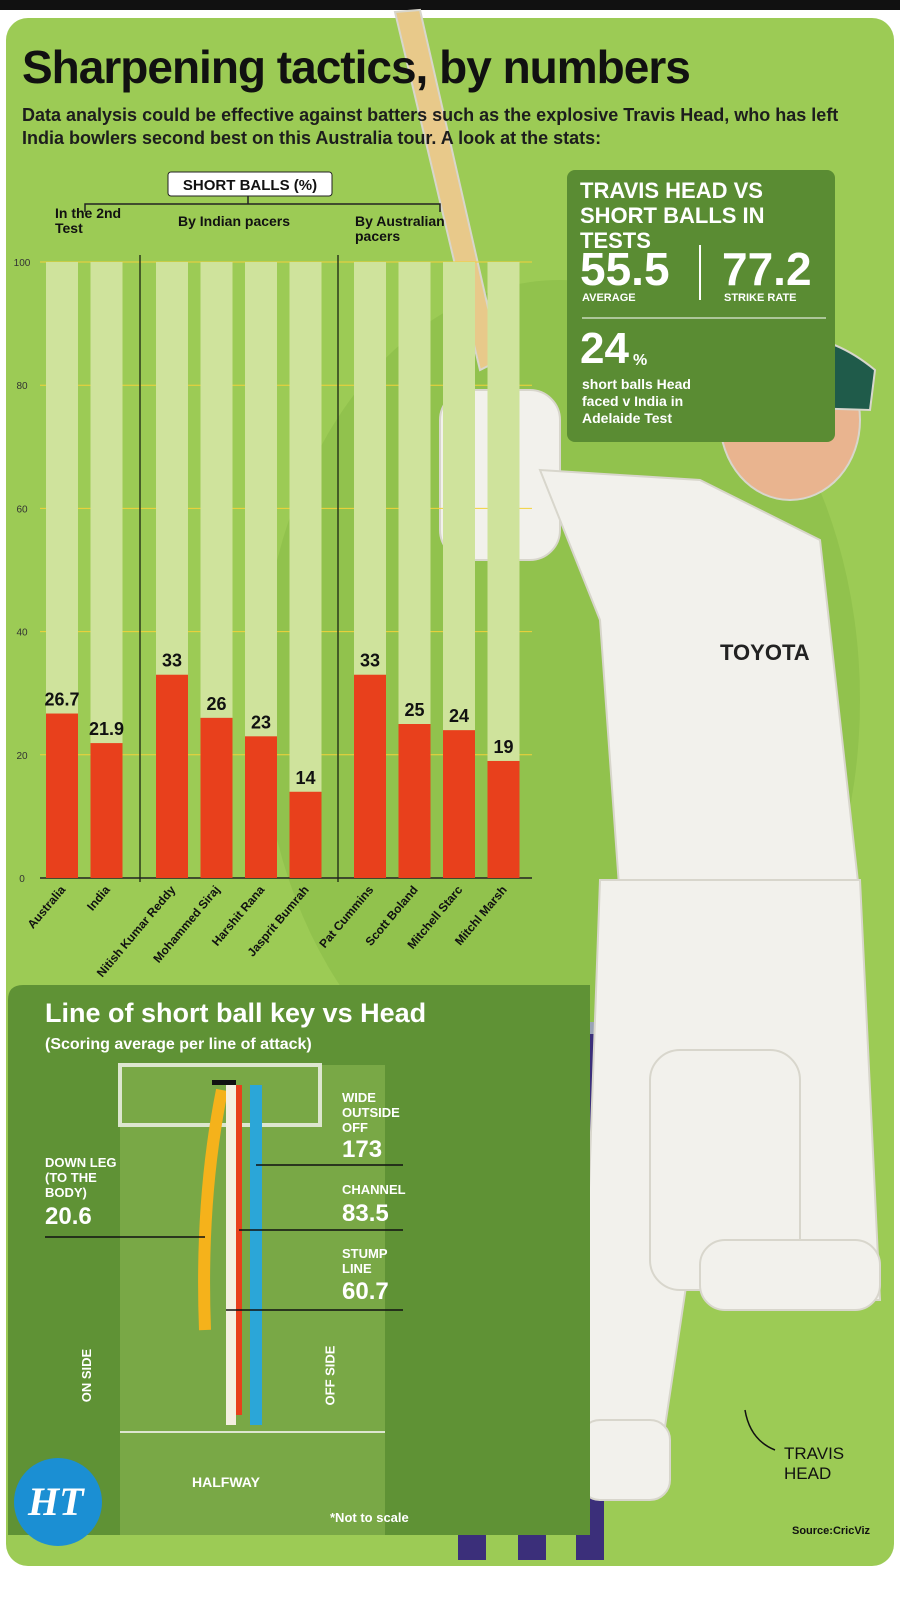  What do you see at coordinates (81, 1177) in the screenshot?
I see `line-label: DOWN LEG (TO THE BODY)` at bounding box center [81, 1177].